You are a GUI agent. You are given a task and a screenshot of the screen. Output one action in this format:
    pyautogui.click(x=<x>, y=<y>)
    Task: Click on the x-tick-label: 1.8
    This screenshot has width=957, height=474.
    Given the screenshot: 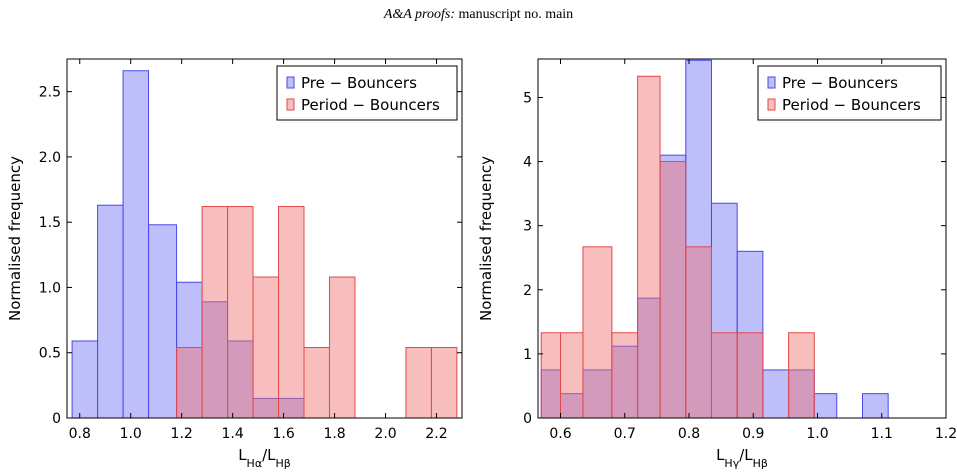 What is the action you would take?
    pyautogui.click(x=334, y=434)
    